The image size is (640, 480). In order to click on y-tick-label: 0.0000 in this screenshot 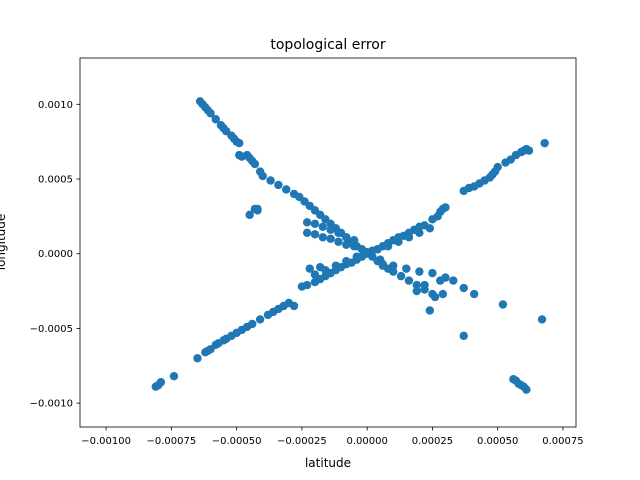, I will do `click(55, 254)`.